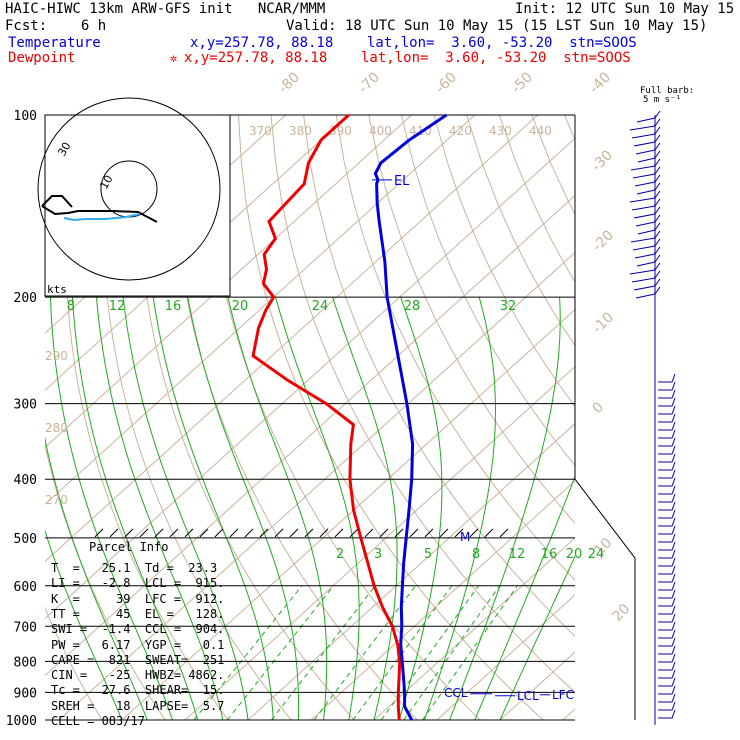  Describe the element at coordinates (574, 554) in the screenshot. I see `mixing-ratio-label: 20` at that location.